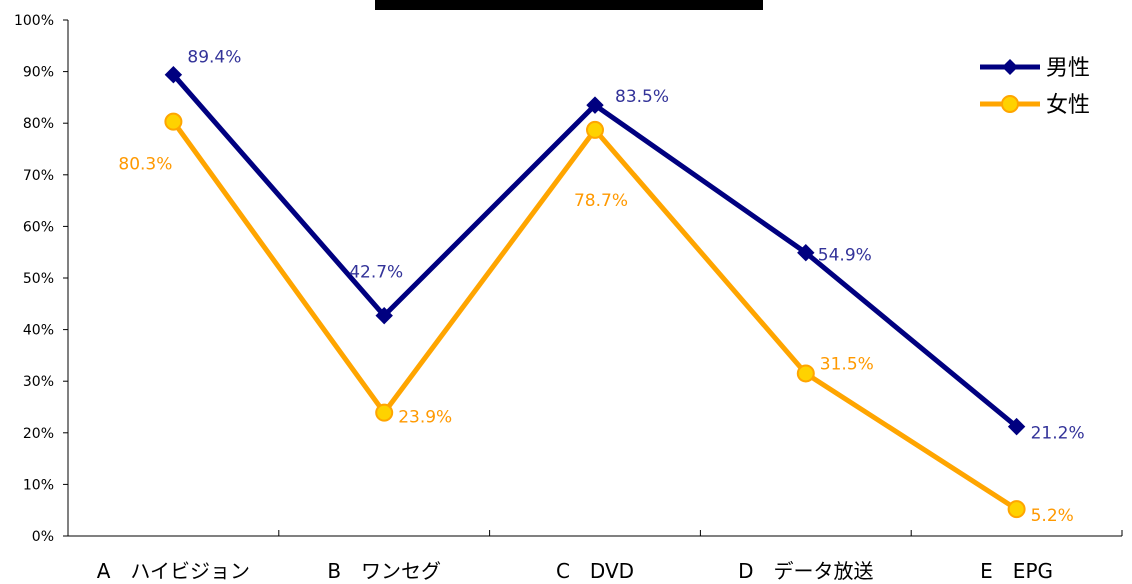 The height and width of the screenshot is (584, 1132). Describe the element at coordinates (569, 5) in the screenshot. I see `title-box` at that location.